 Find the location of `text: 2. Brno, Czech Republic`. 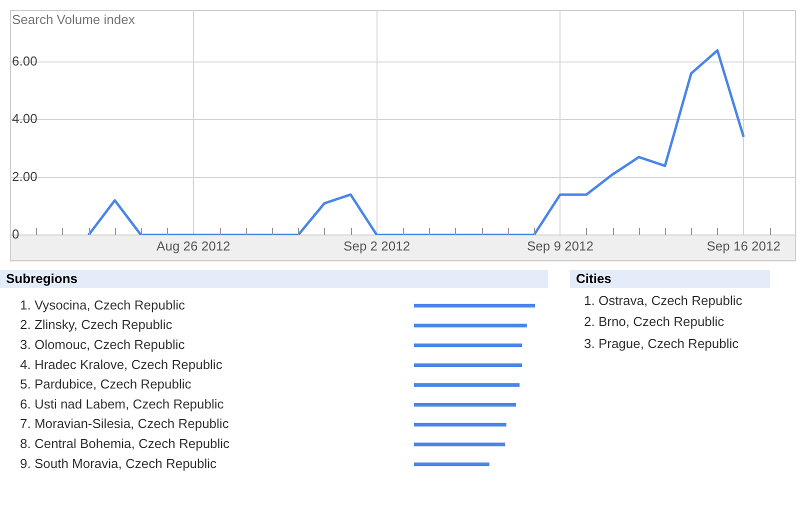

text: 2. Brno, Czech Republic is located at coordinates (654, 322).